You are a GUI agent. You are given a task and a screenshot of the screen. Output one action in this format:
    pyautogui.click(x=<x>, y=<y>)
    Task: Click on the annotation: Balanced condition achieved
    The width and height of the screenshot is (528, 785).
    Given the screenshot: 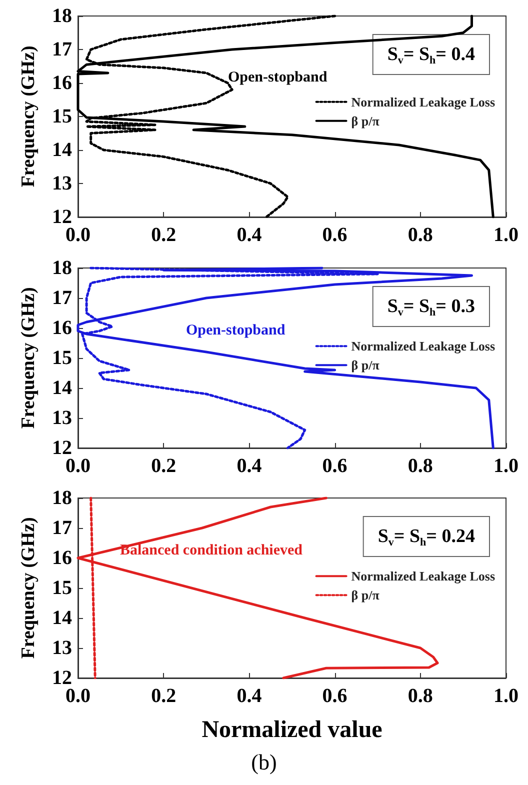 What is the action you would take?
    pyautogui.click(x=212, y=550)
    